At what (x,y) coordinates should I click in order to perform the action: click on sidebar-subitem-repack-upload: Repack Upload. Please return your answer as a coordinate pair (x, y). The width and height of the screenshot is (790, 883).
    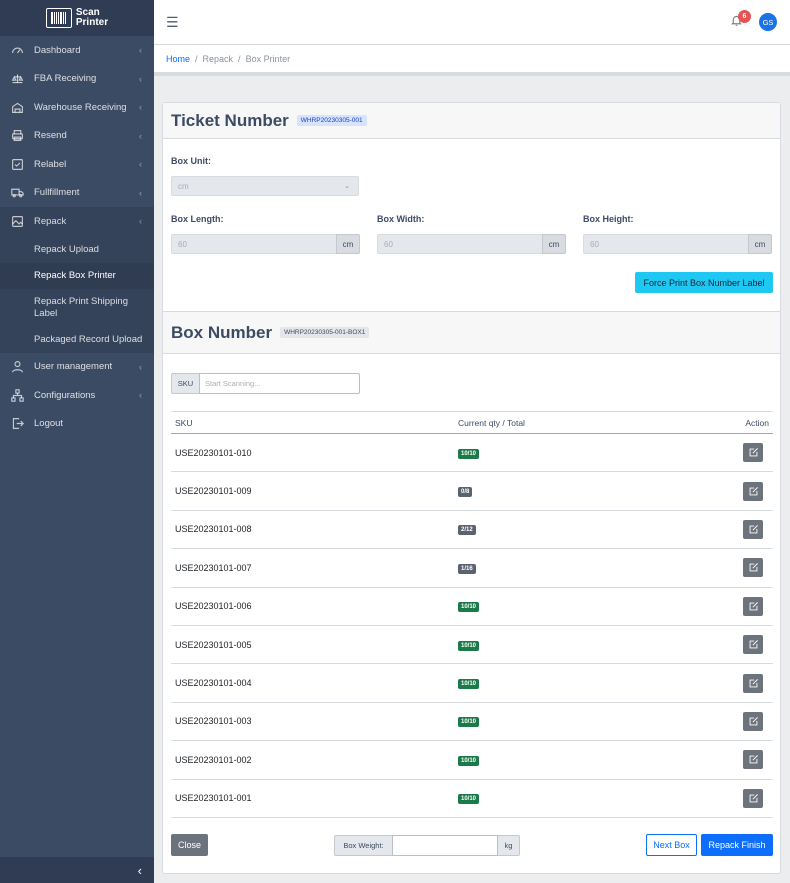
    Looking at the image, I should click on (66, 249).